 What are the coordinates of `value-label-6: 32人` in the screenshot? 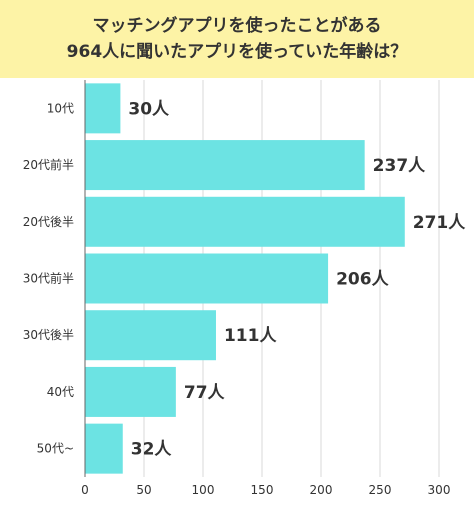 It's located at (152, 450).